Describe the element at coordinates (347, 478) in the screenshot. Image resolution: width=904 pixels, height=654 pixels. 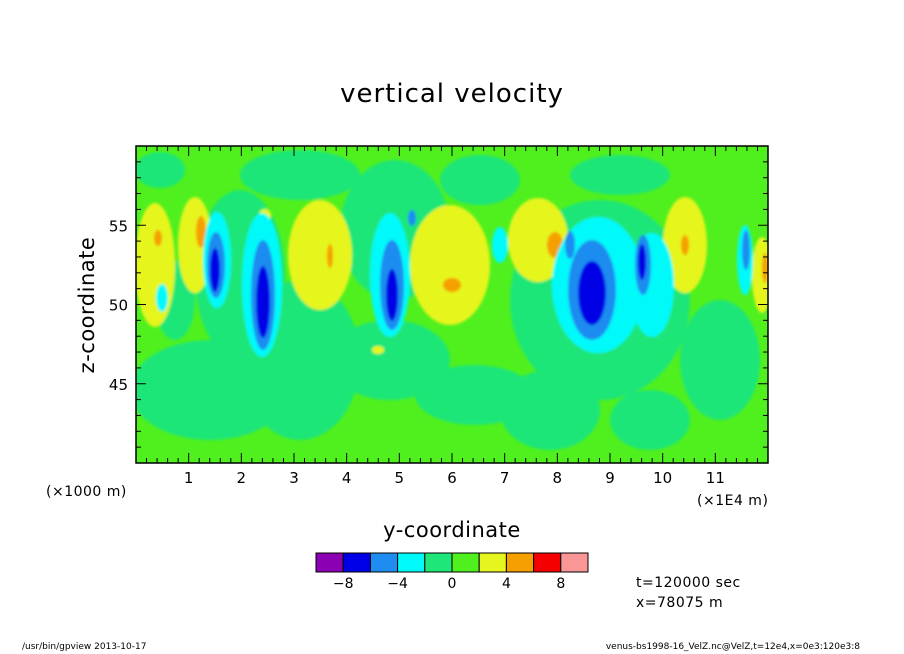
I see `x-tick-label: 4` at that location.